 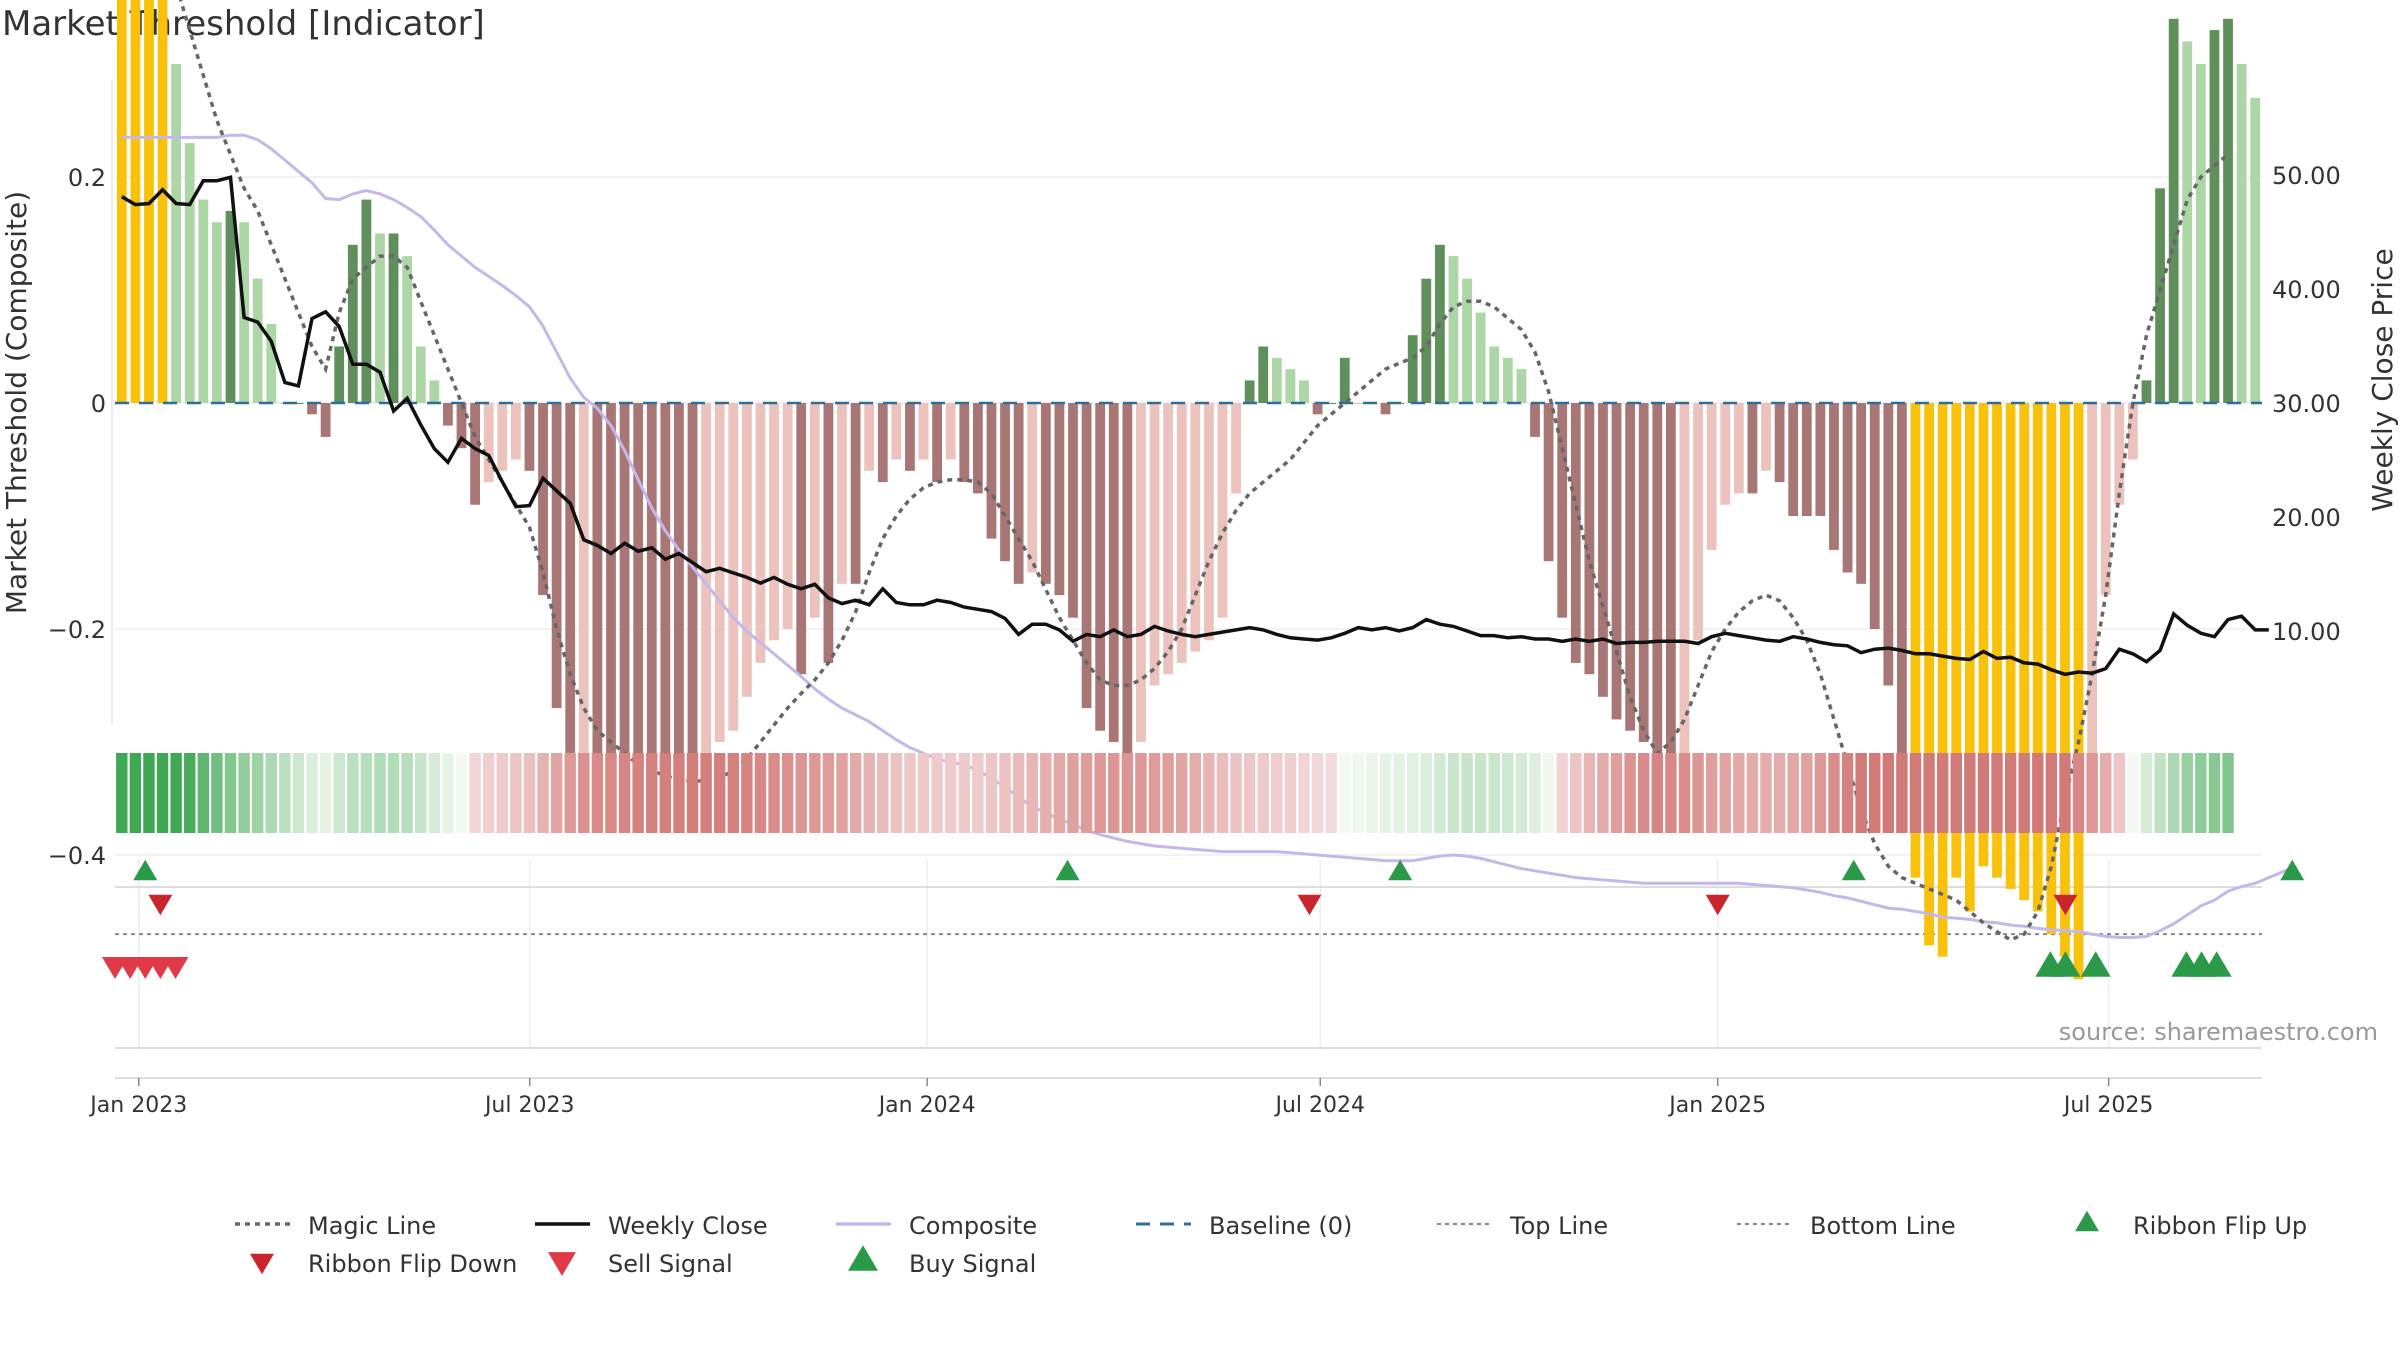 I want to click on legend-item-close: Weekly Close, so click(x=651, y=1226).